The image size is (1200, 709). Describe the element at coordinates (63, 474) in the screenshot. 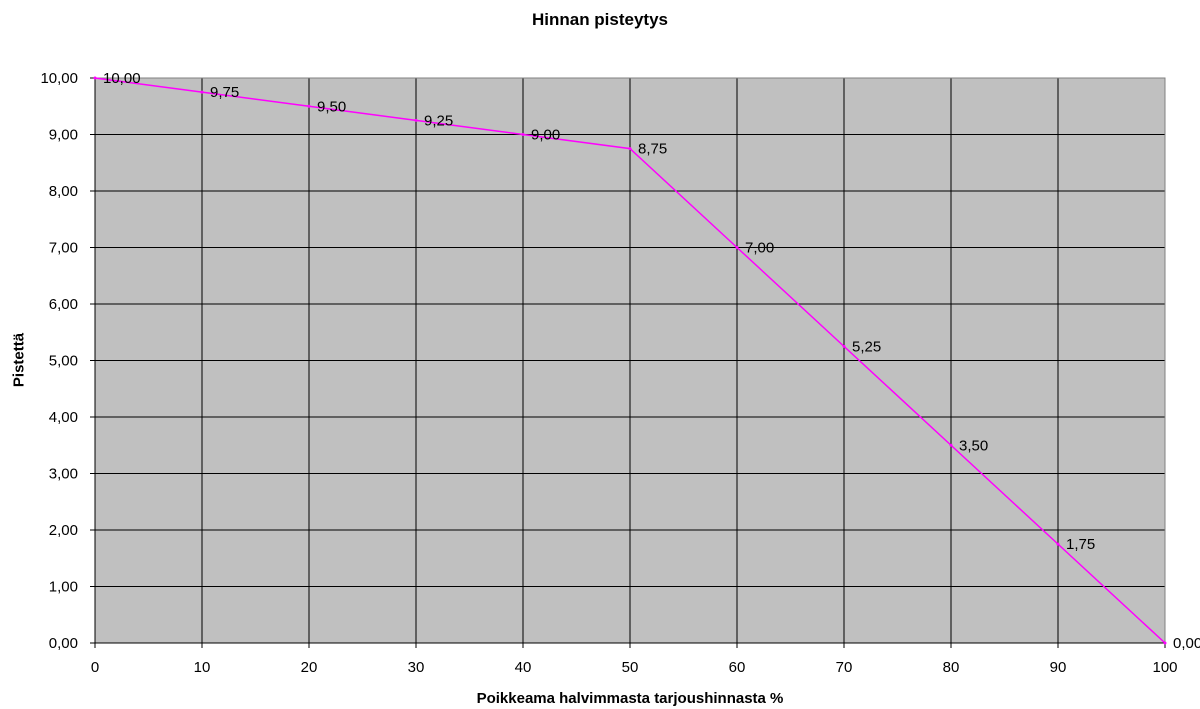

I see `y-tick-label: 3,00` at that location.